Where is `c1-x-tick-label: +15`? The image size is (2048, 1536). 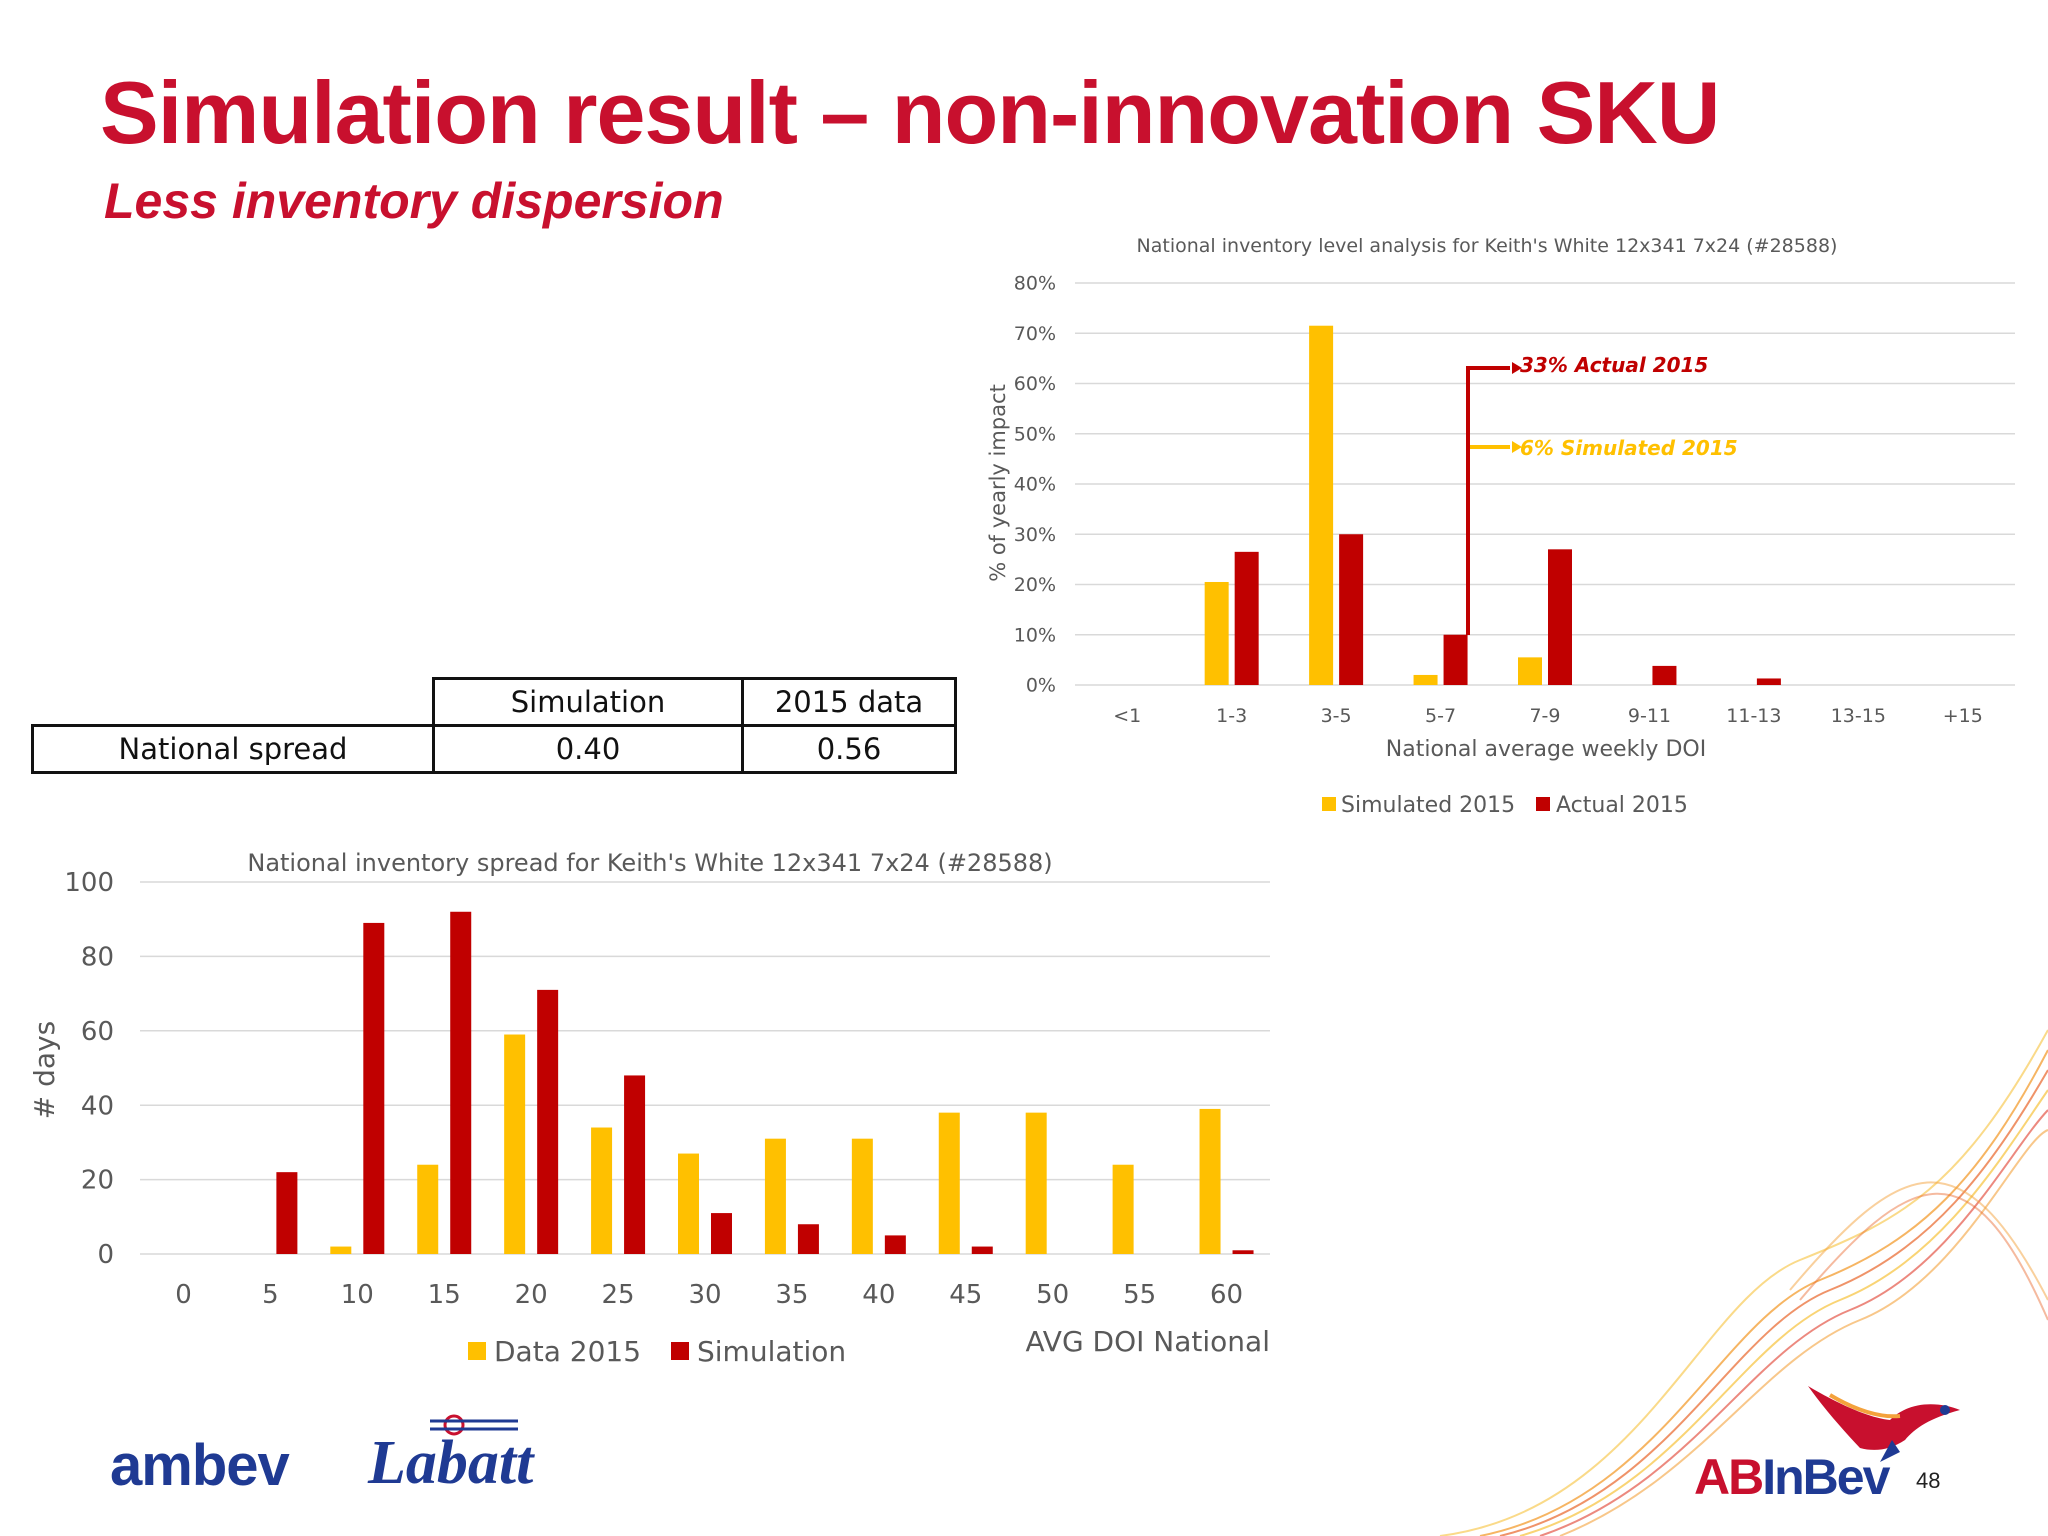
c1-x-tick-label: +15 is located at coordinates (1963, 716).